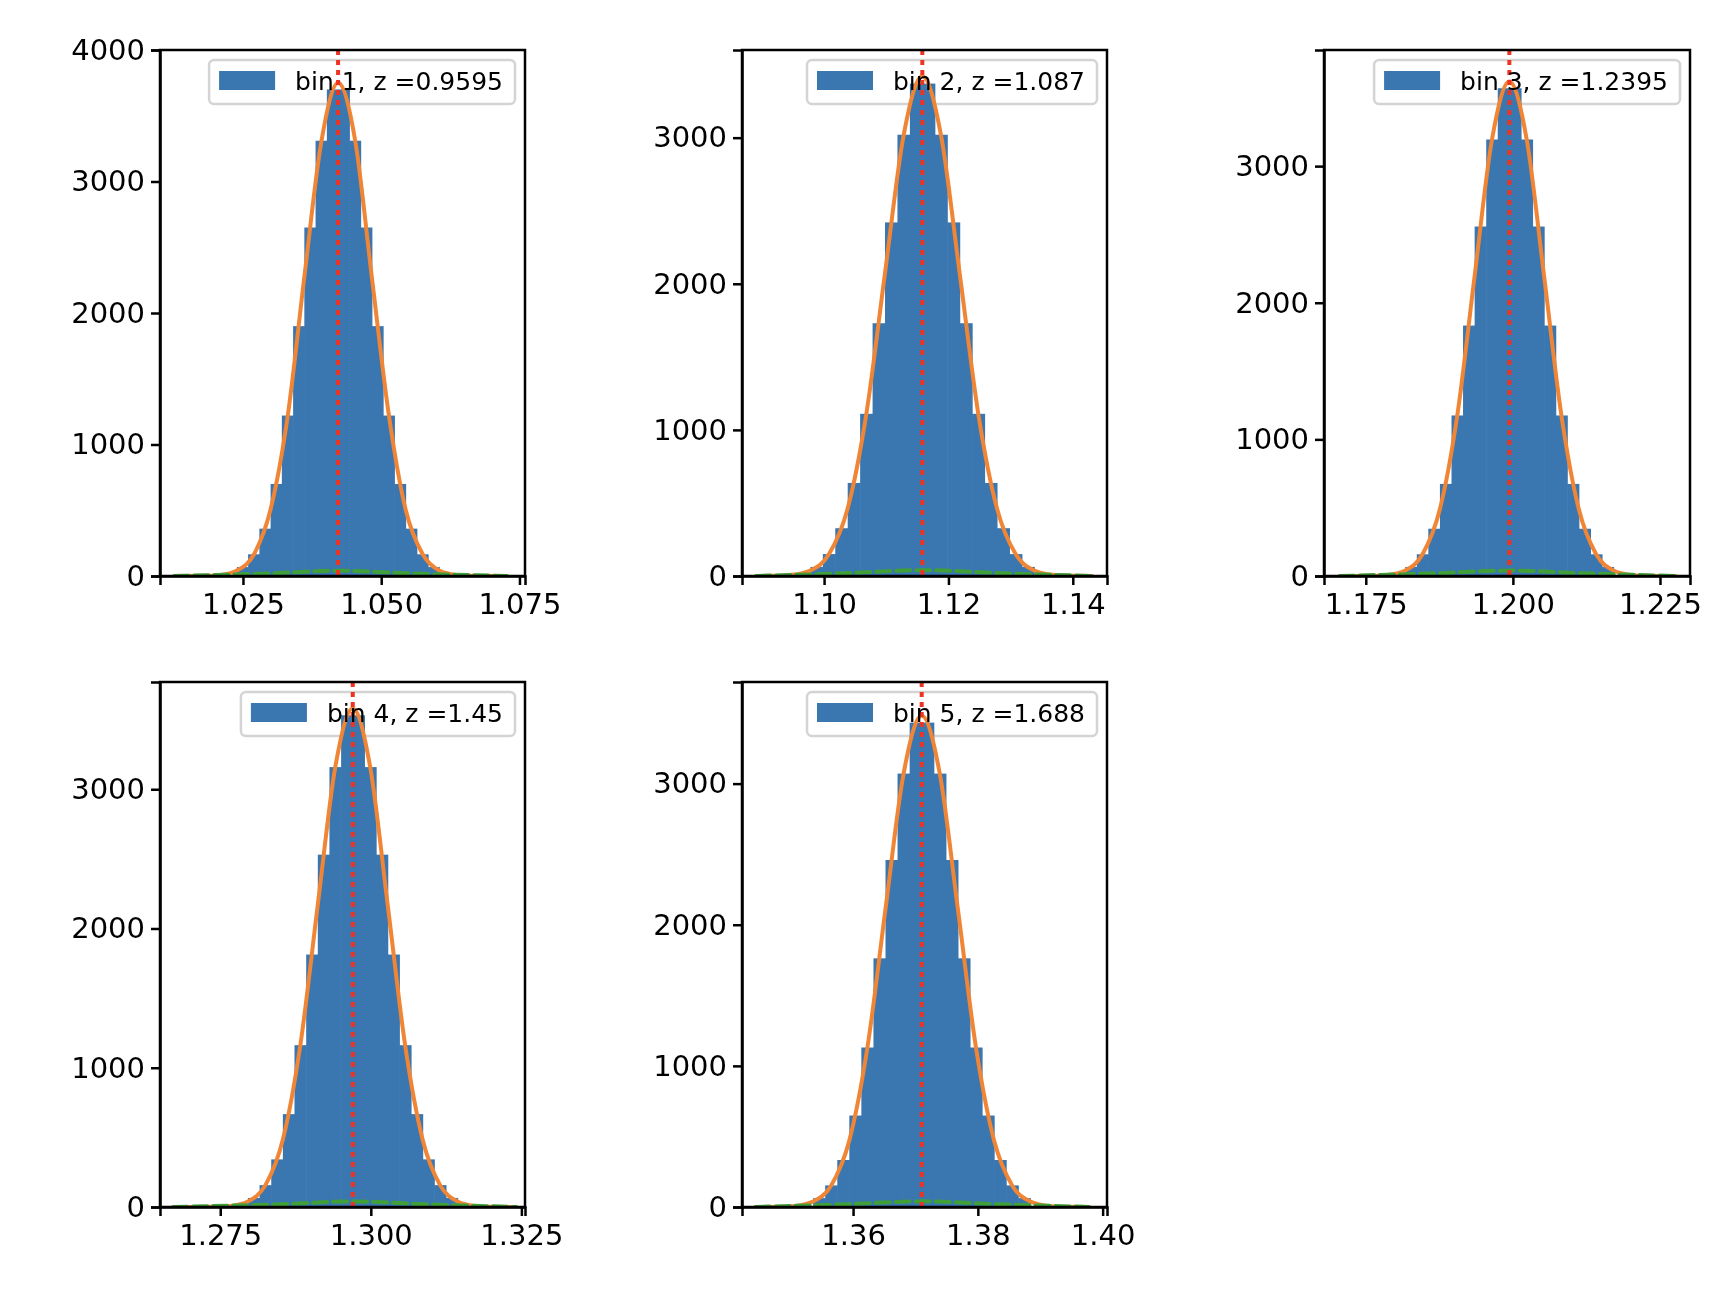  Describe the element at coordinates (1366, 603) in the screenshot. I see `x-tick-label: 1.175` at that location.